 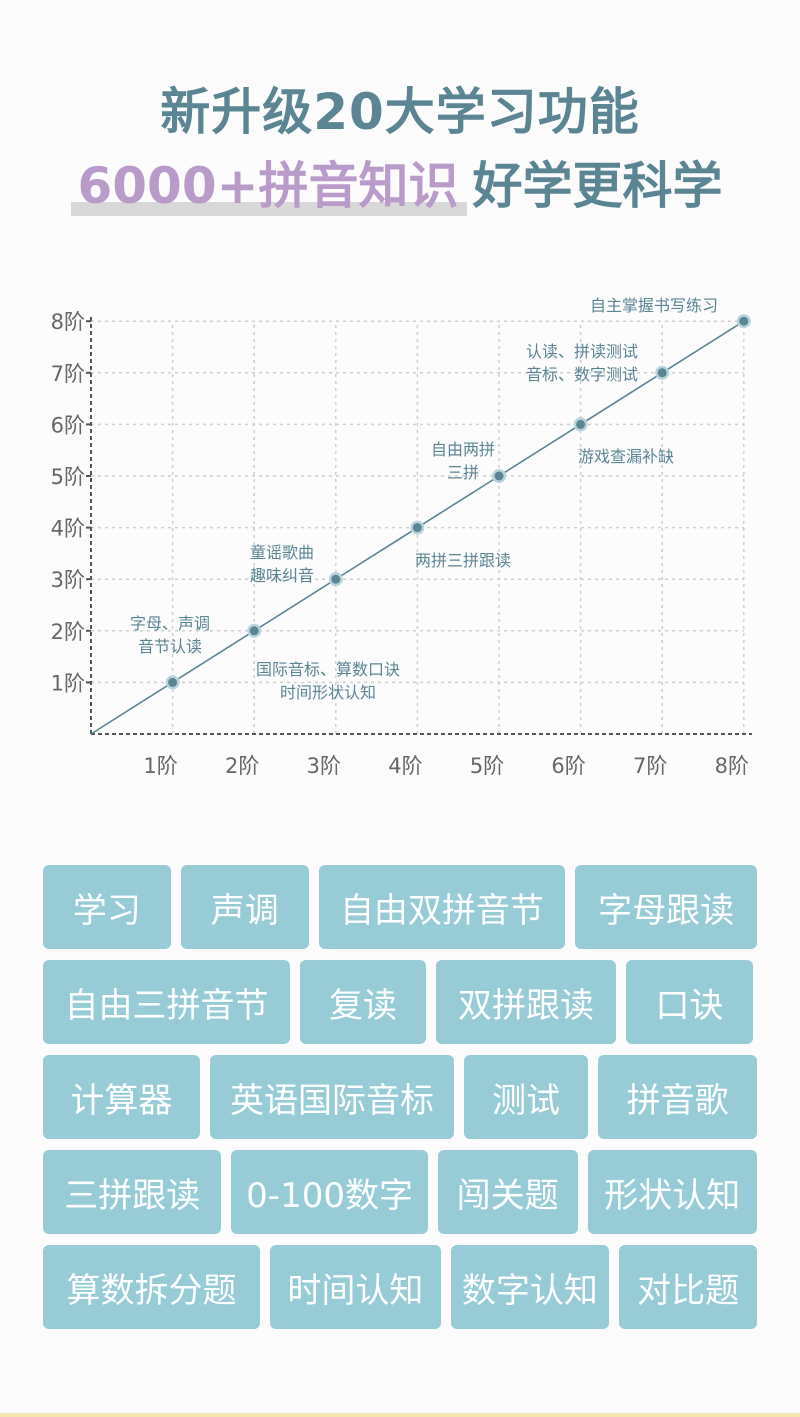 I want to click on page-title: 新升级20大学习功能, so click(x=400, y=112).